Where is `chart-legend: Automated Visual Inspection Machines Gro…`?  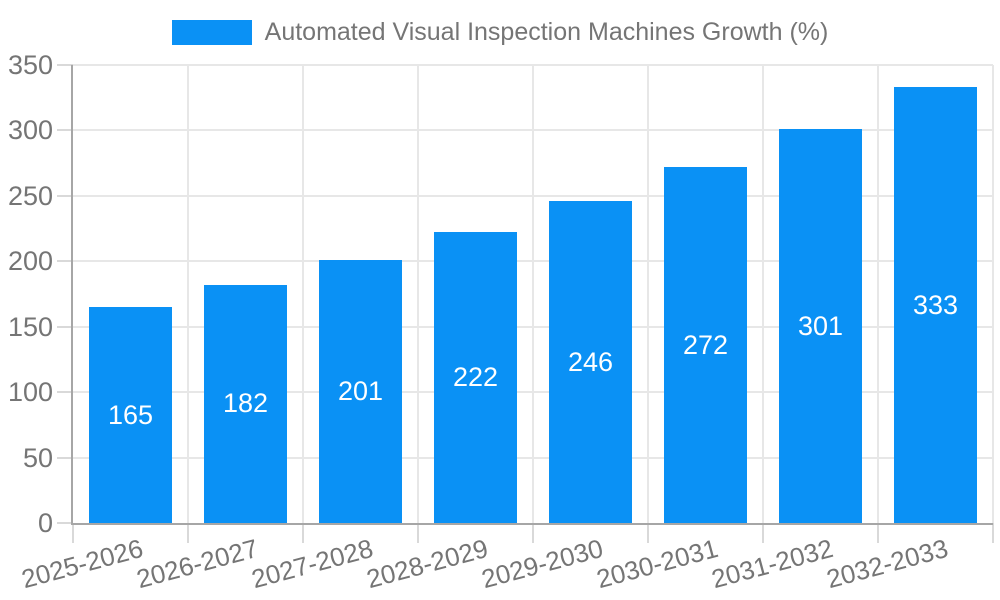
chart-legend: Automated Visual Inspection Machines Gro… is located at coordinates (500, 32).